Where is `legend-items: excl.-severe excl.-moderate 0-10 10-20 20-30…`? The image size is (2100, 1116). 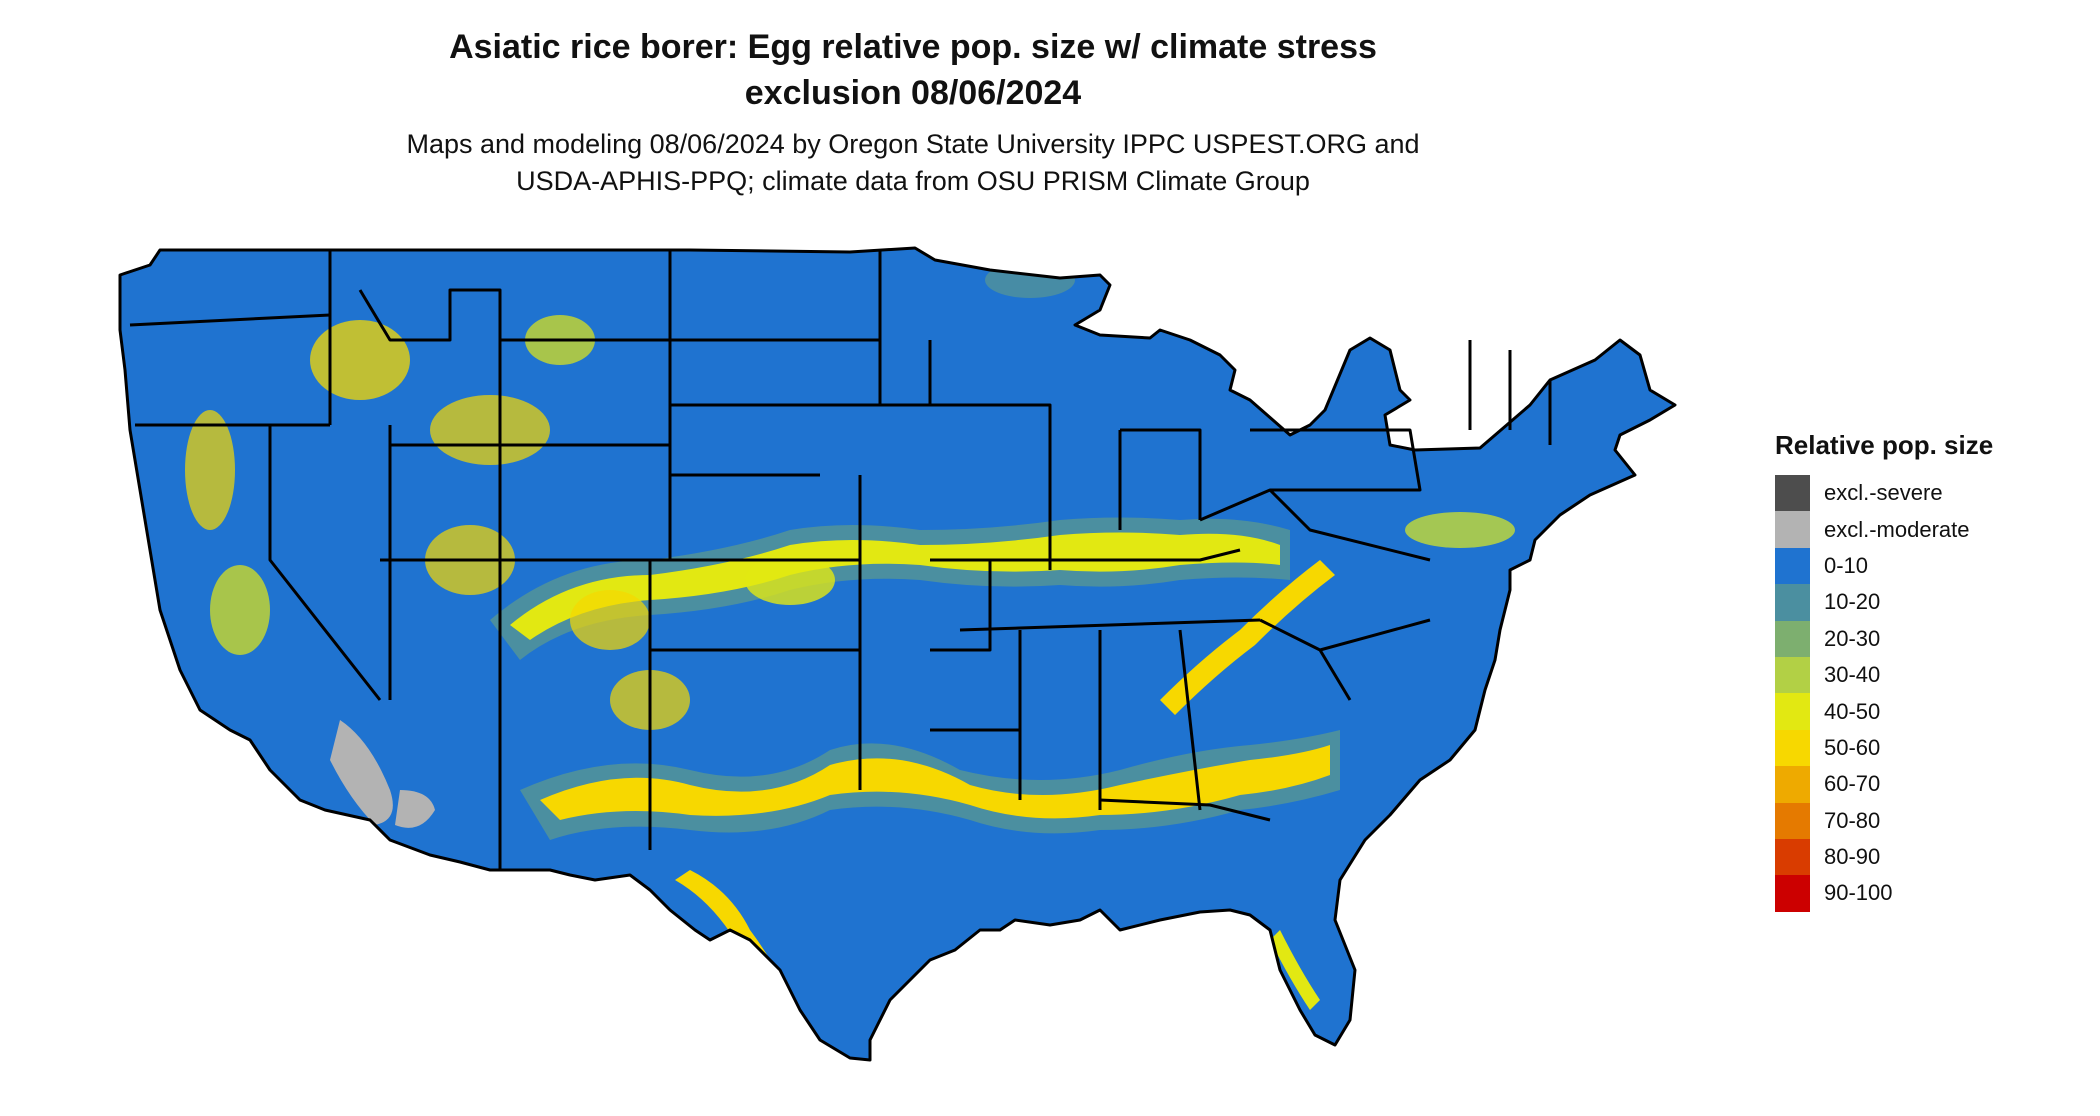 legend-items: excl.-severe excl.-moderate 0-10 10-20 20-30… is located at coordinates (1930, 693).